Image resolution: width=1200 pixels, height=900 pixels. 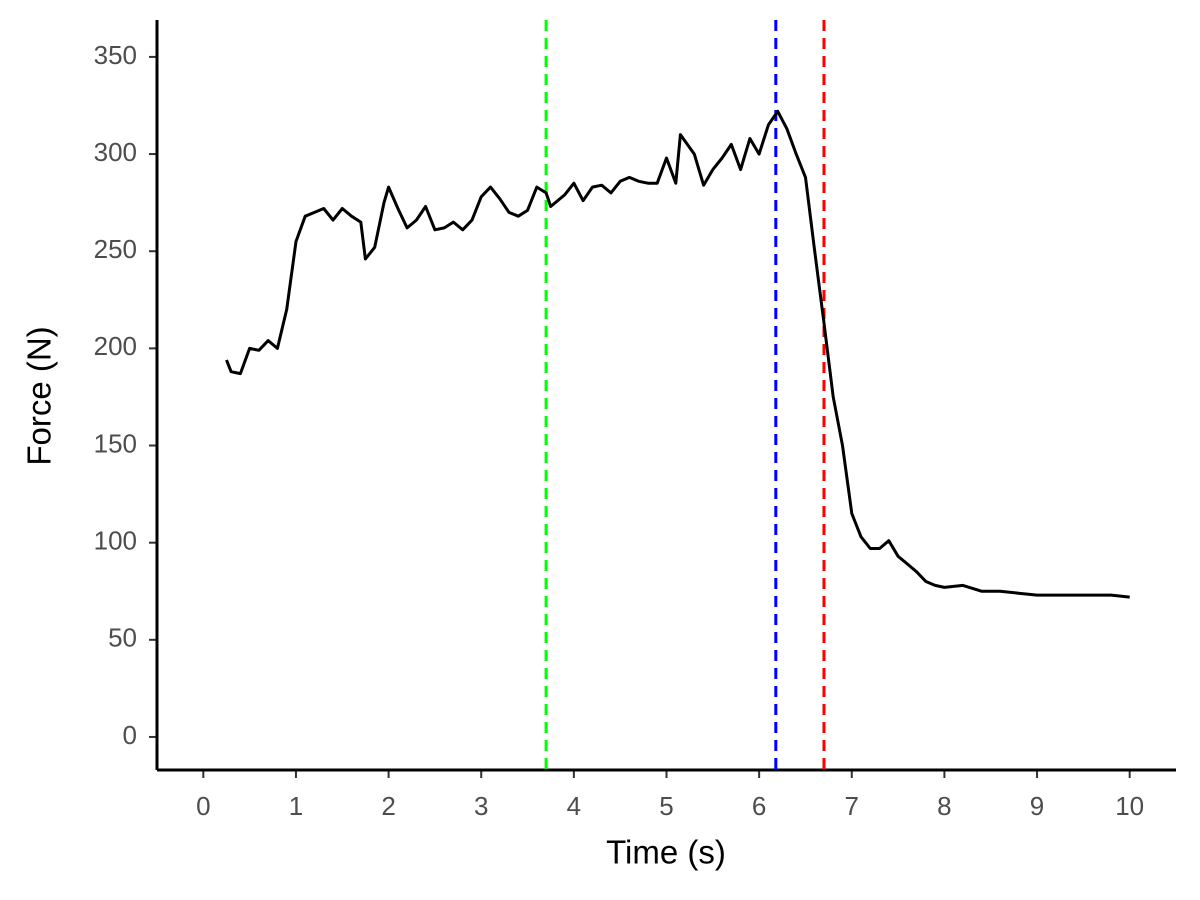 I want to click on y-tick-label: 250, so click(x=115, y=249).